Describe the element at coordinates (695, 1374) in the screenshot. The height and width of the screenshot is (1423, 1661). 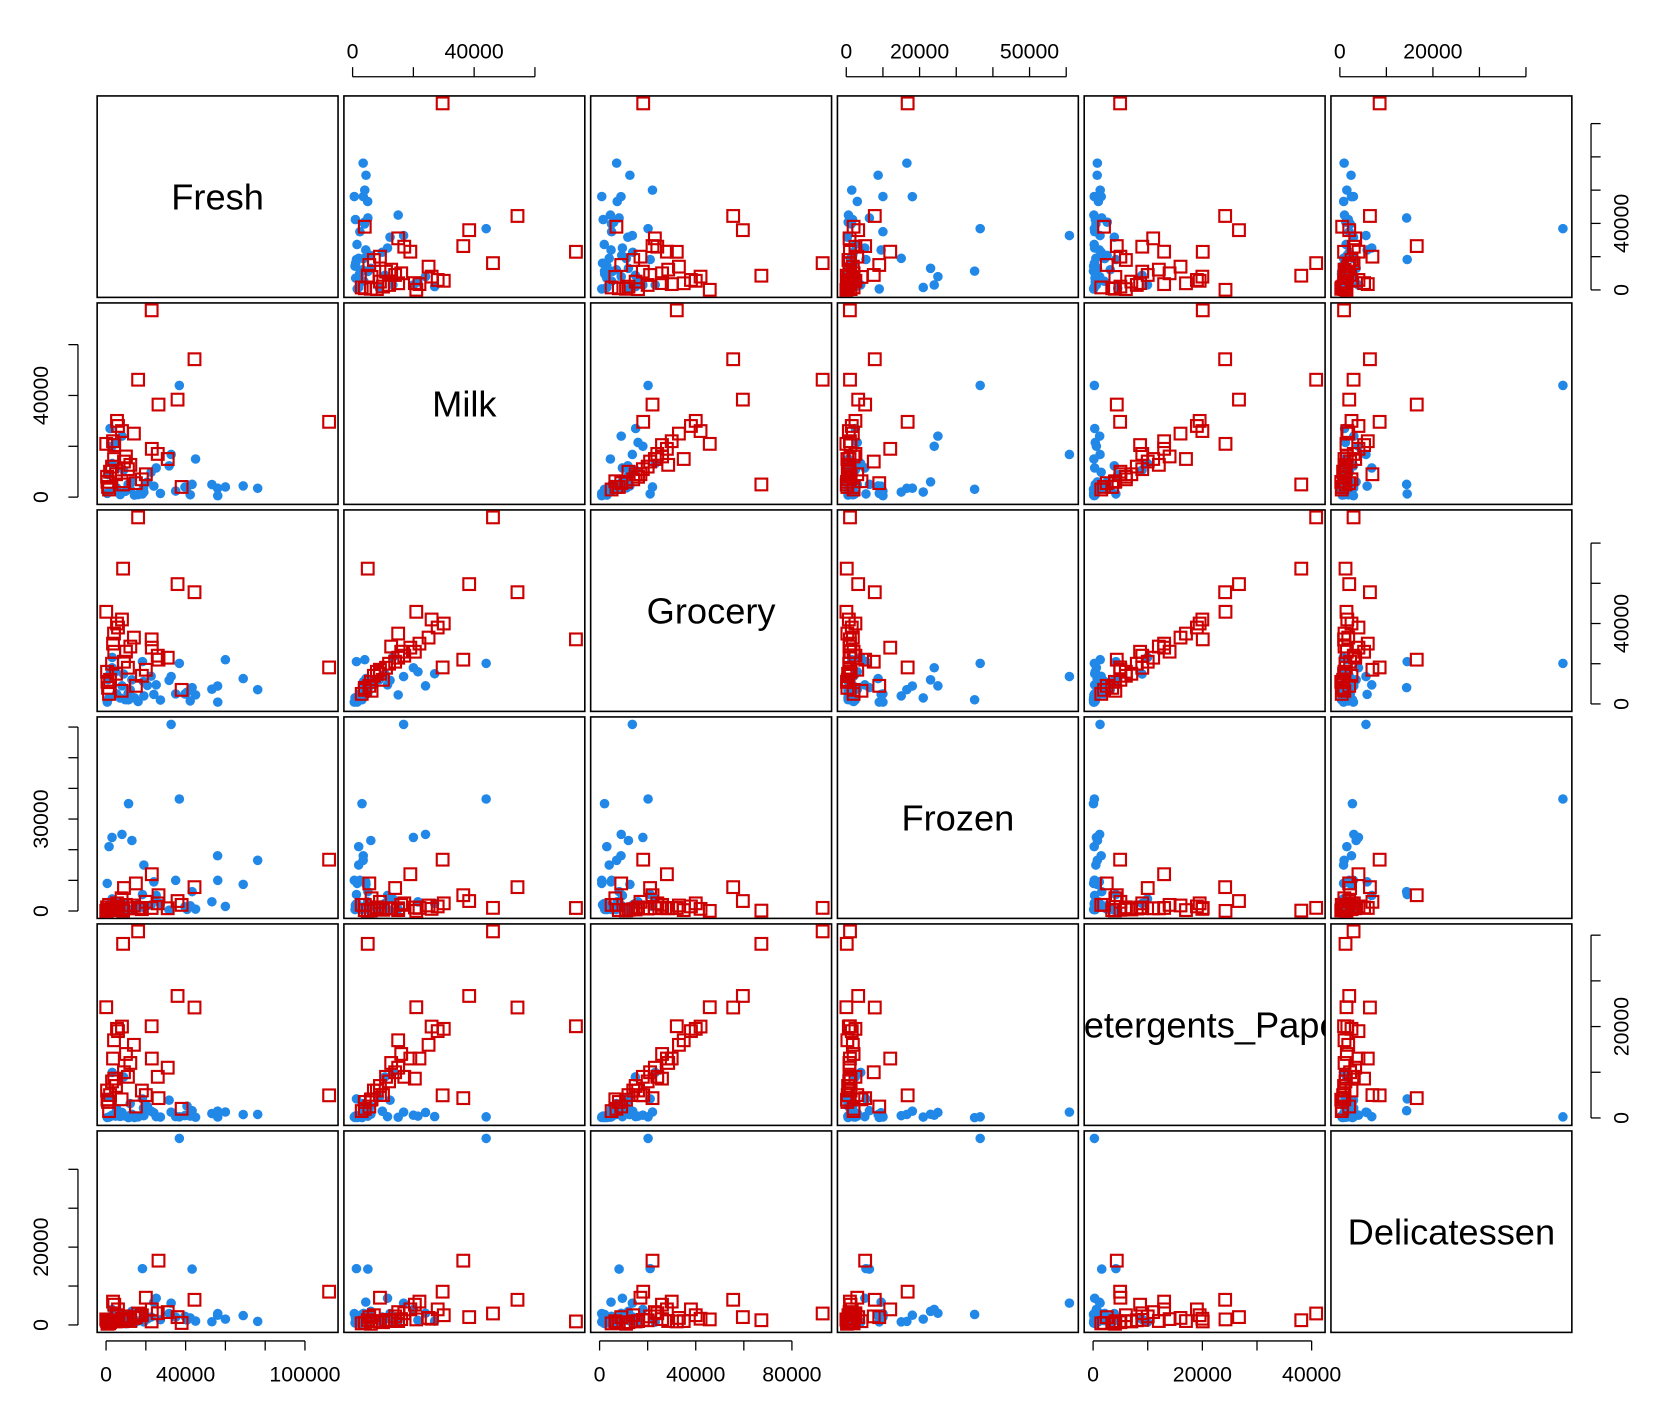
I see `x-tick-label: 40000` at that location.